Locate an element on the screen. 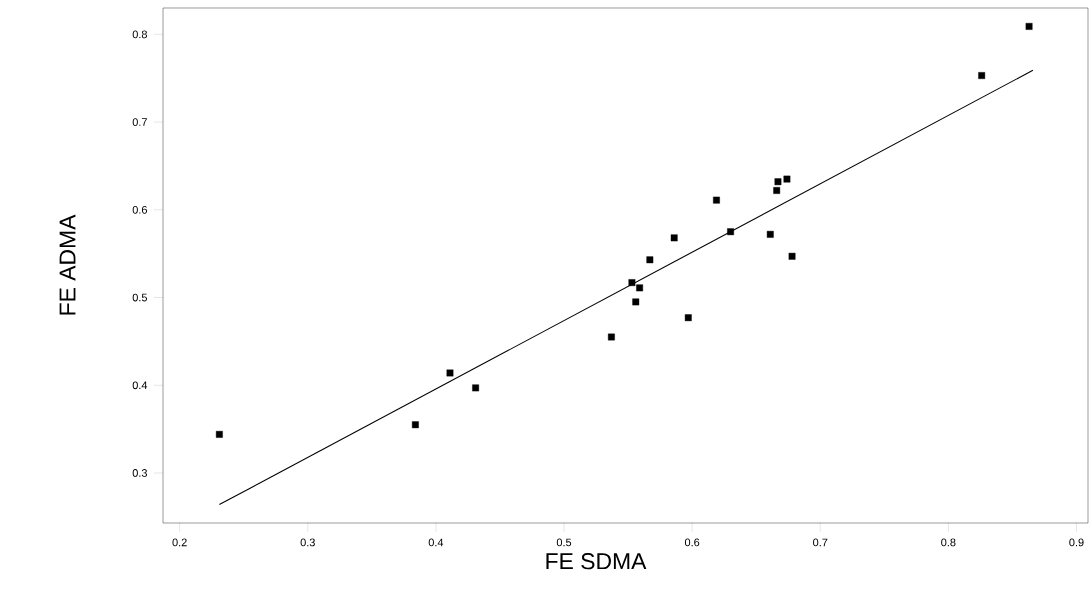 Image resolution: width=1091 pixels, height=610 pixels. x-tick-label: 0.6 is located at coordinates (692, 542).